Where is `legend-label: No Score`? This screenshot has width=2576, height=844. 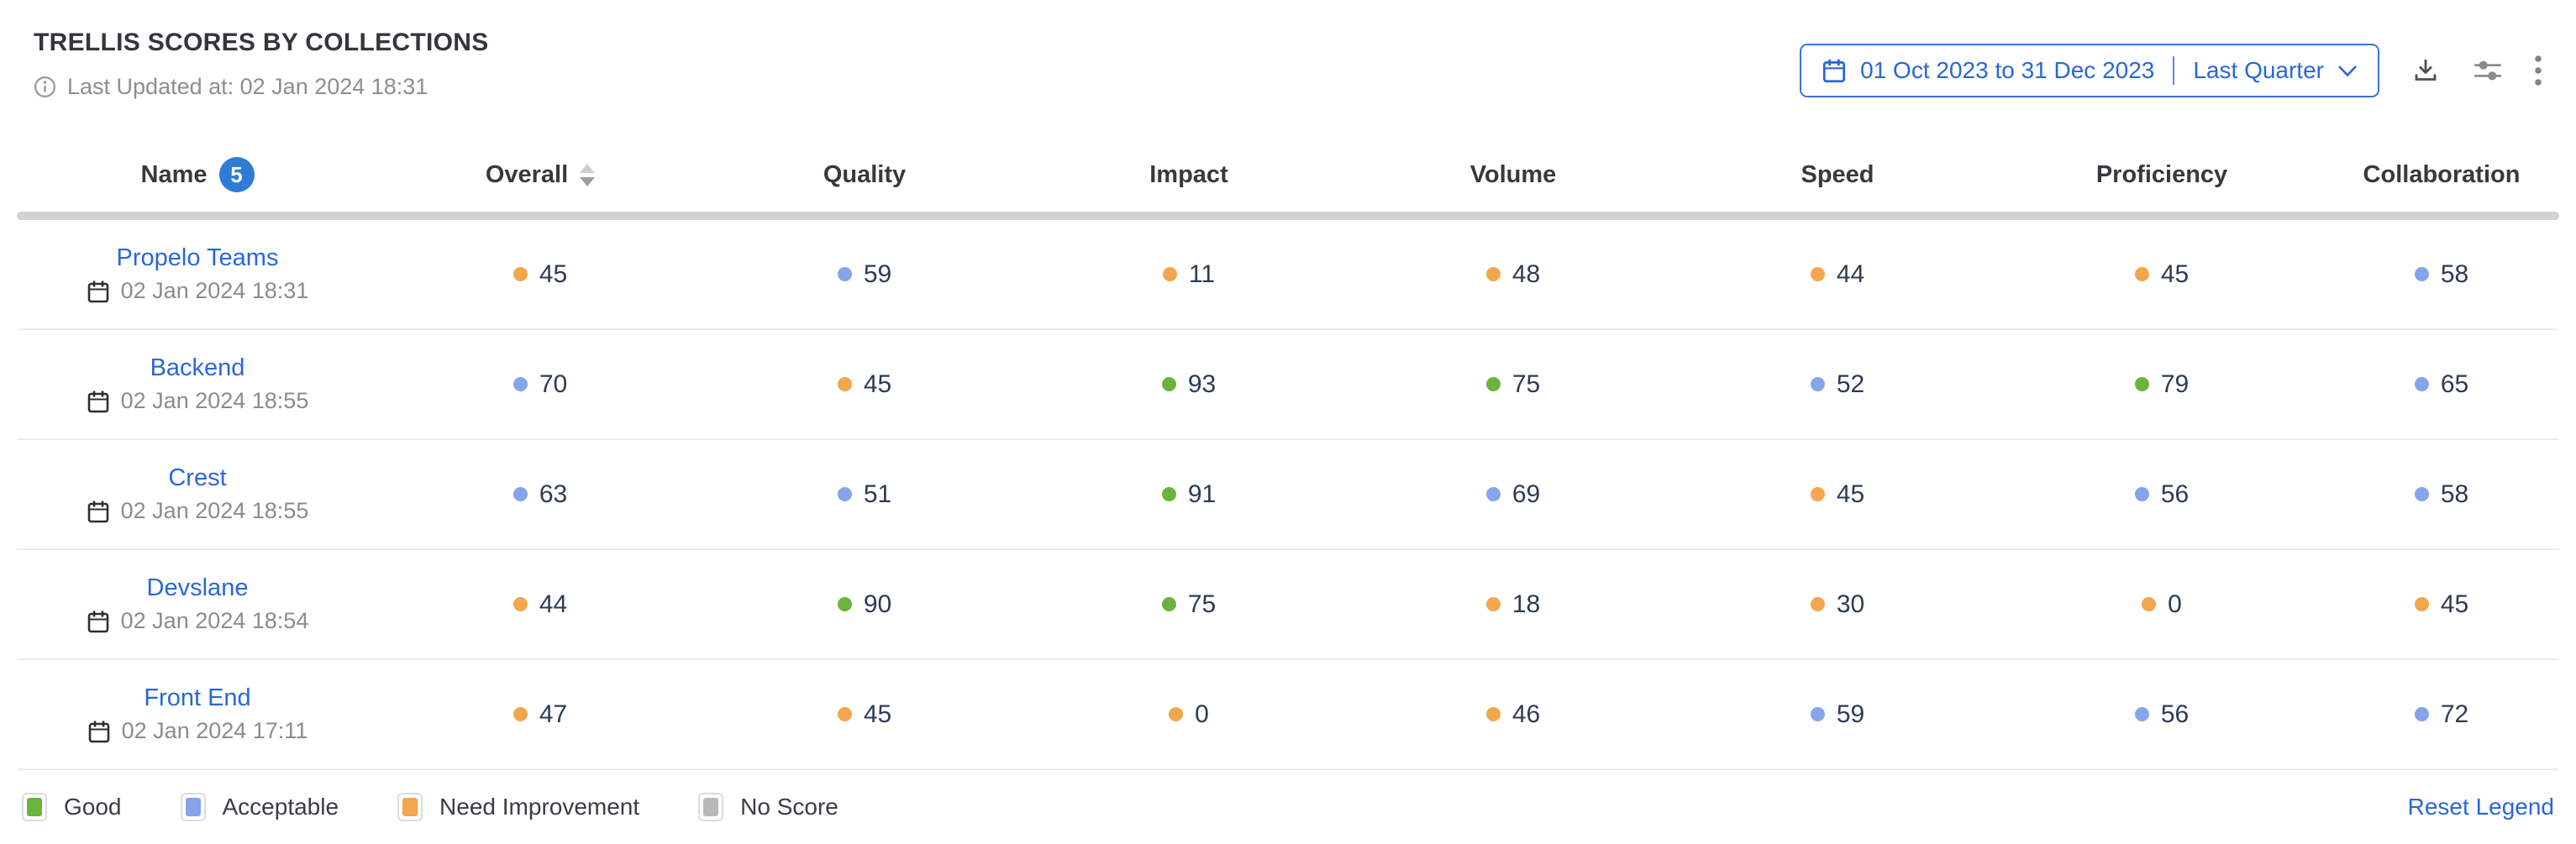
legend-label: No Score is located at coordinates (789, 807).